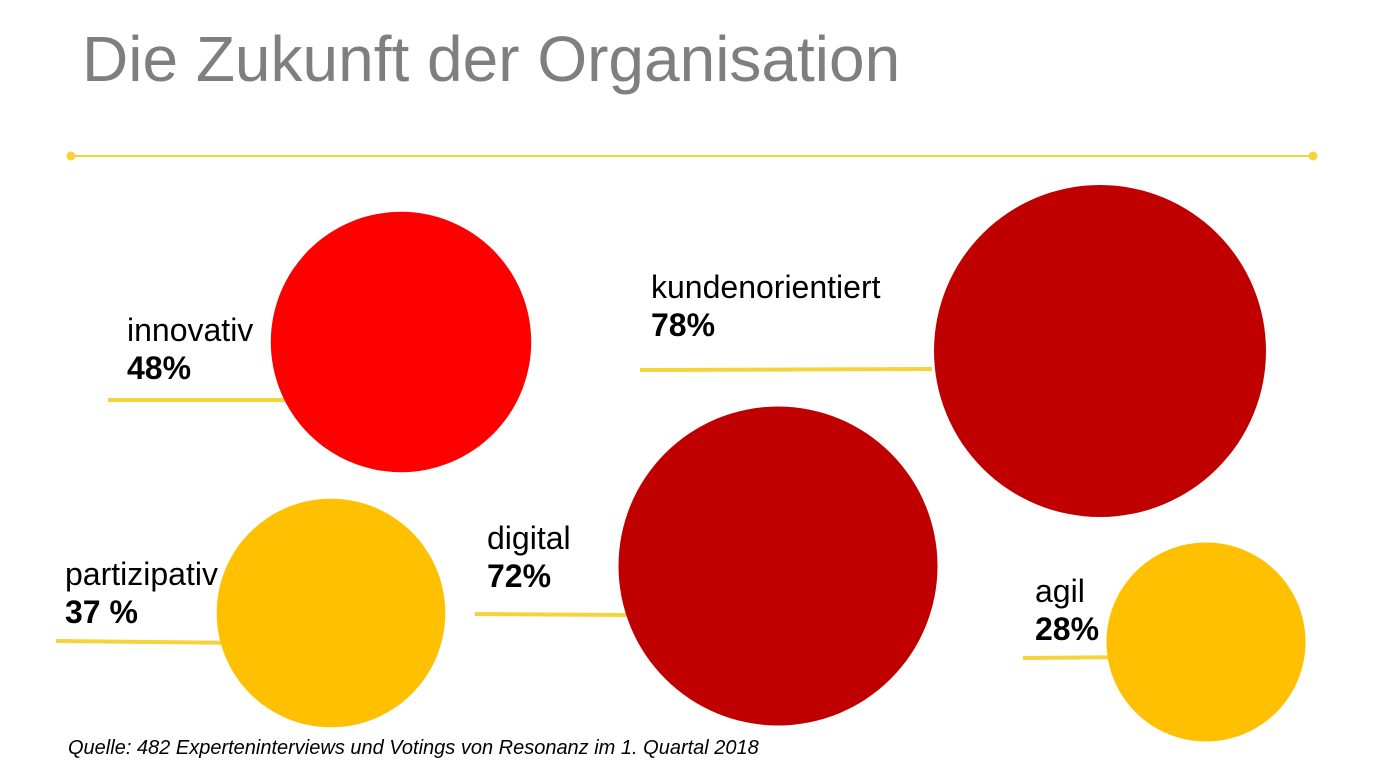 This screenshot has height=777, width=1389. What do you see at coordinates (765, 306) in the screenshot?
I see `label-kundenorientiert: kundenorientiert 78%` at bounding box center [765, 306].